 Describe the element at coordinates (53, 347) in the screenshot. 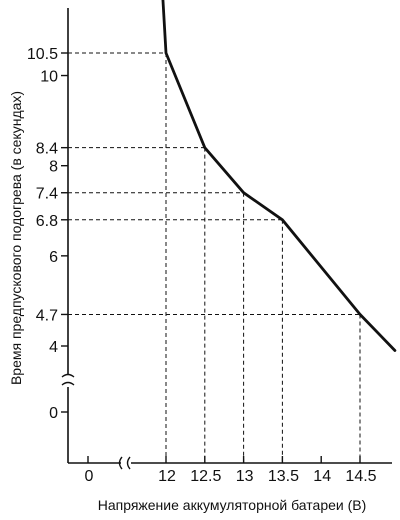

I see `y-tick-label: 4` at that location.